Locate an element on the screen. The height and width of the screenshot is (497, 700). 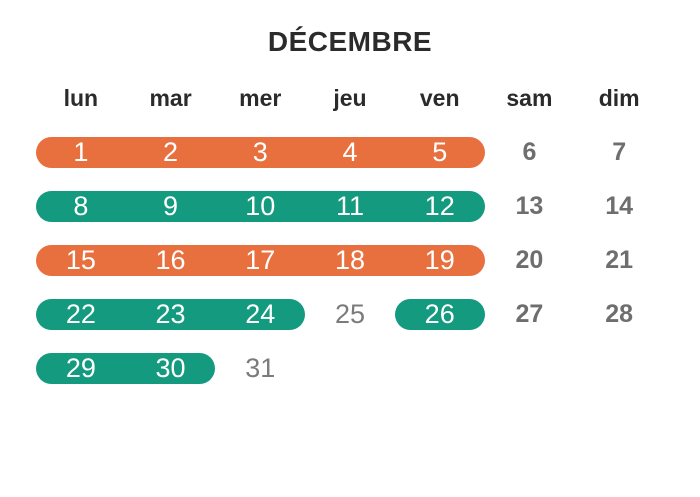
week-row-5: 29 30 31 is located at coordinates (350, 368).